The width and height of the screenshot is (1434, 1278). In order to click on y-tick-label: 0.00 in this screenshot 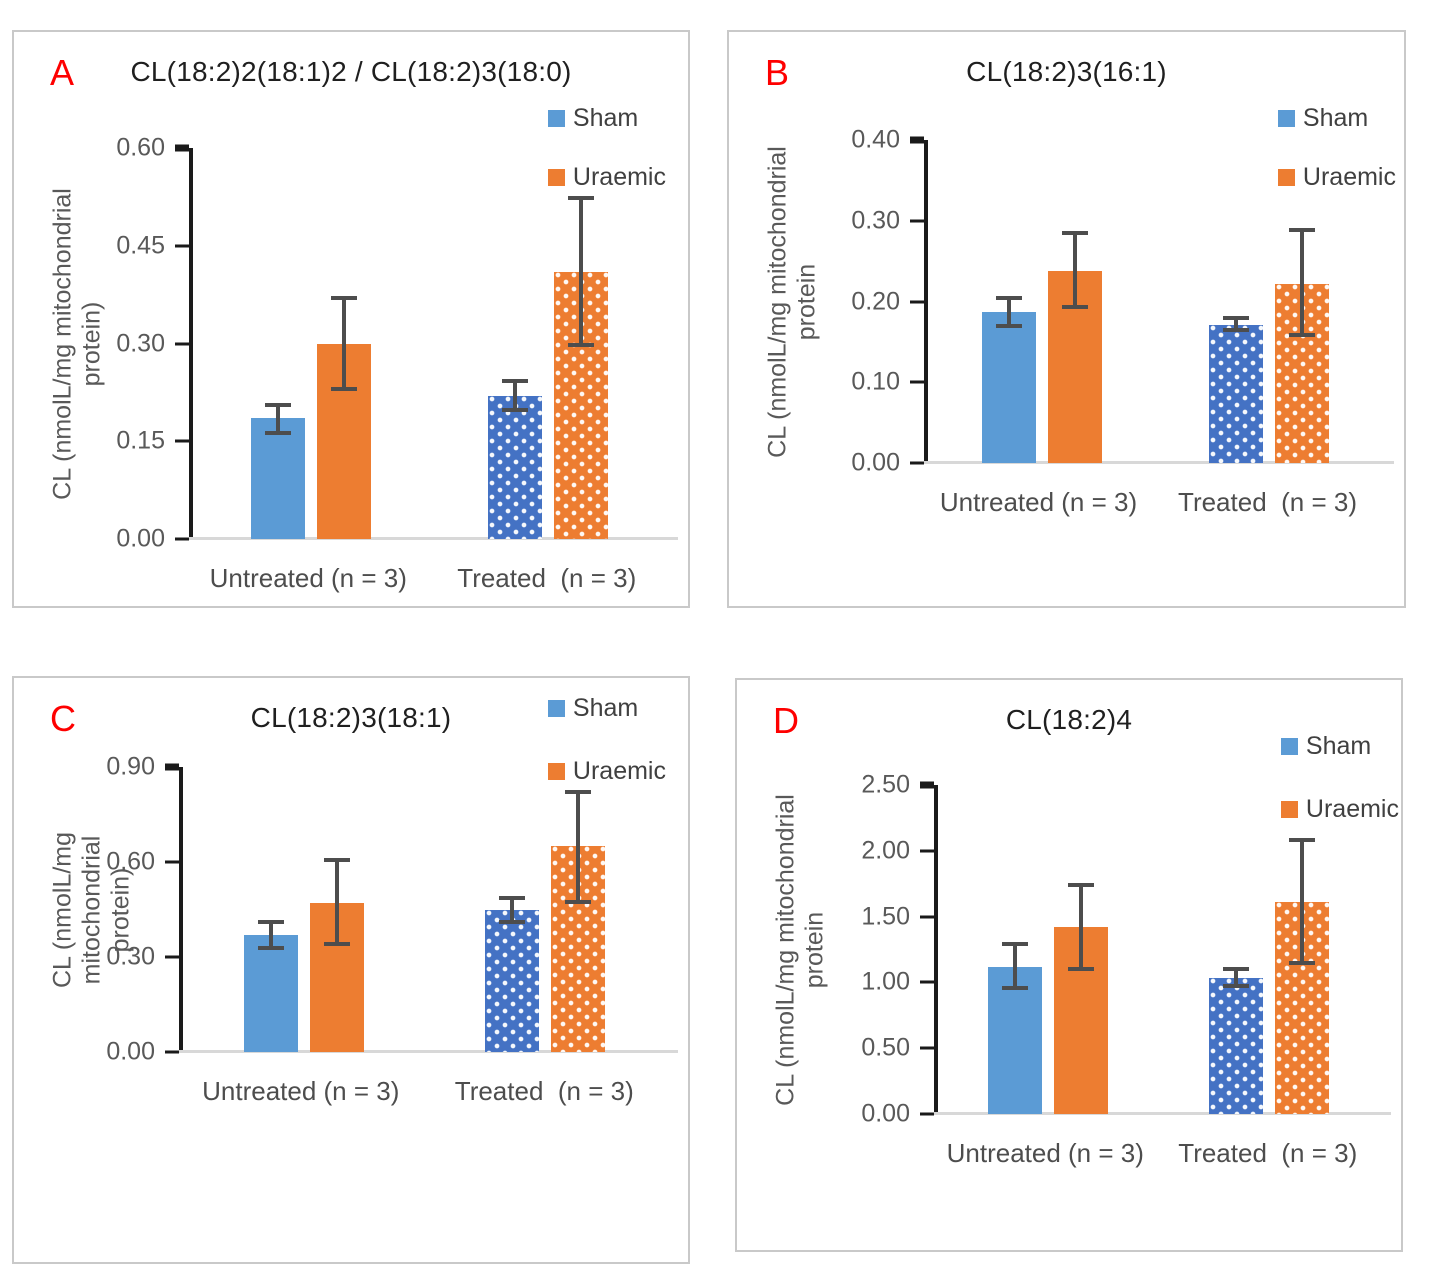, I will do `click(130, 1051)`.